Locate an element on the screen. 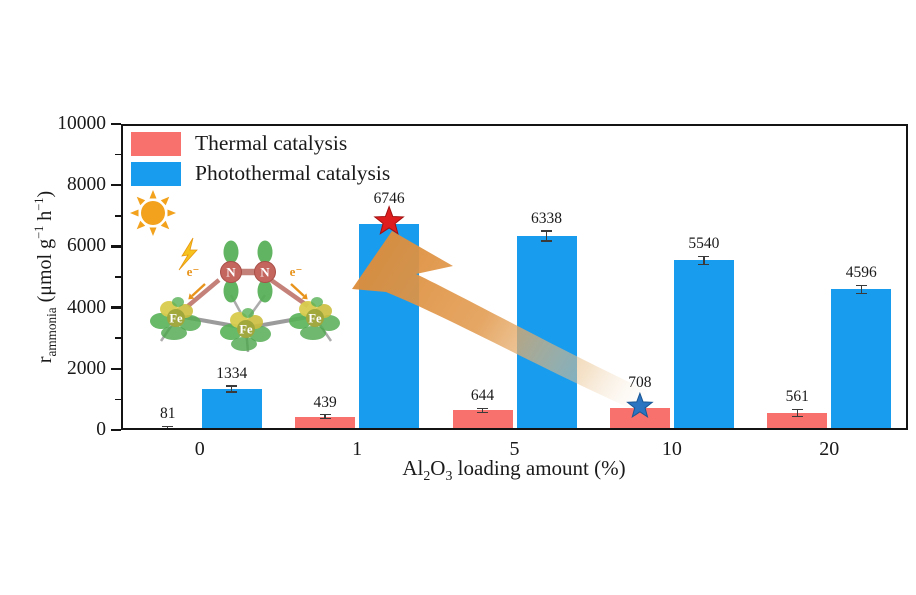 The image size is (916, 595). value-label-708: 708 is located at coordinates (640, 383).